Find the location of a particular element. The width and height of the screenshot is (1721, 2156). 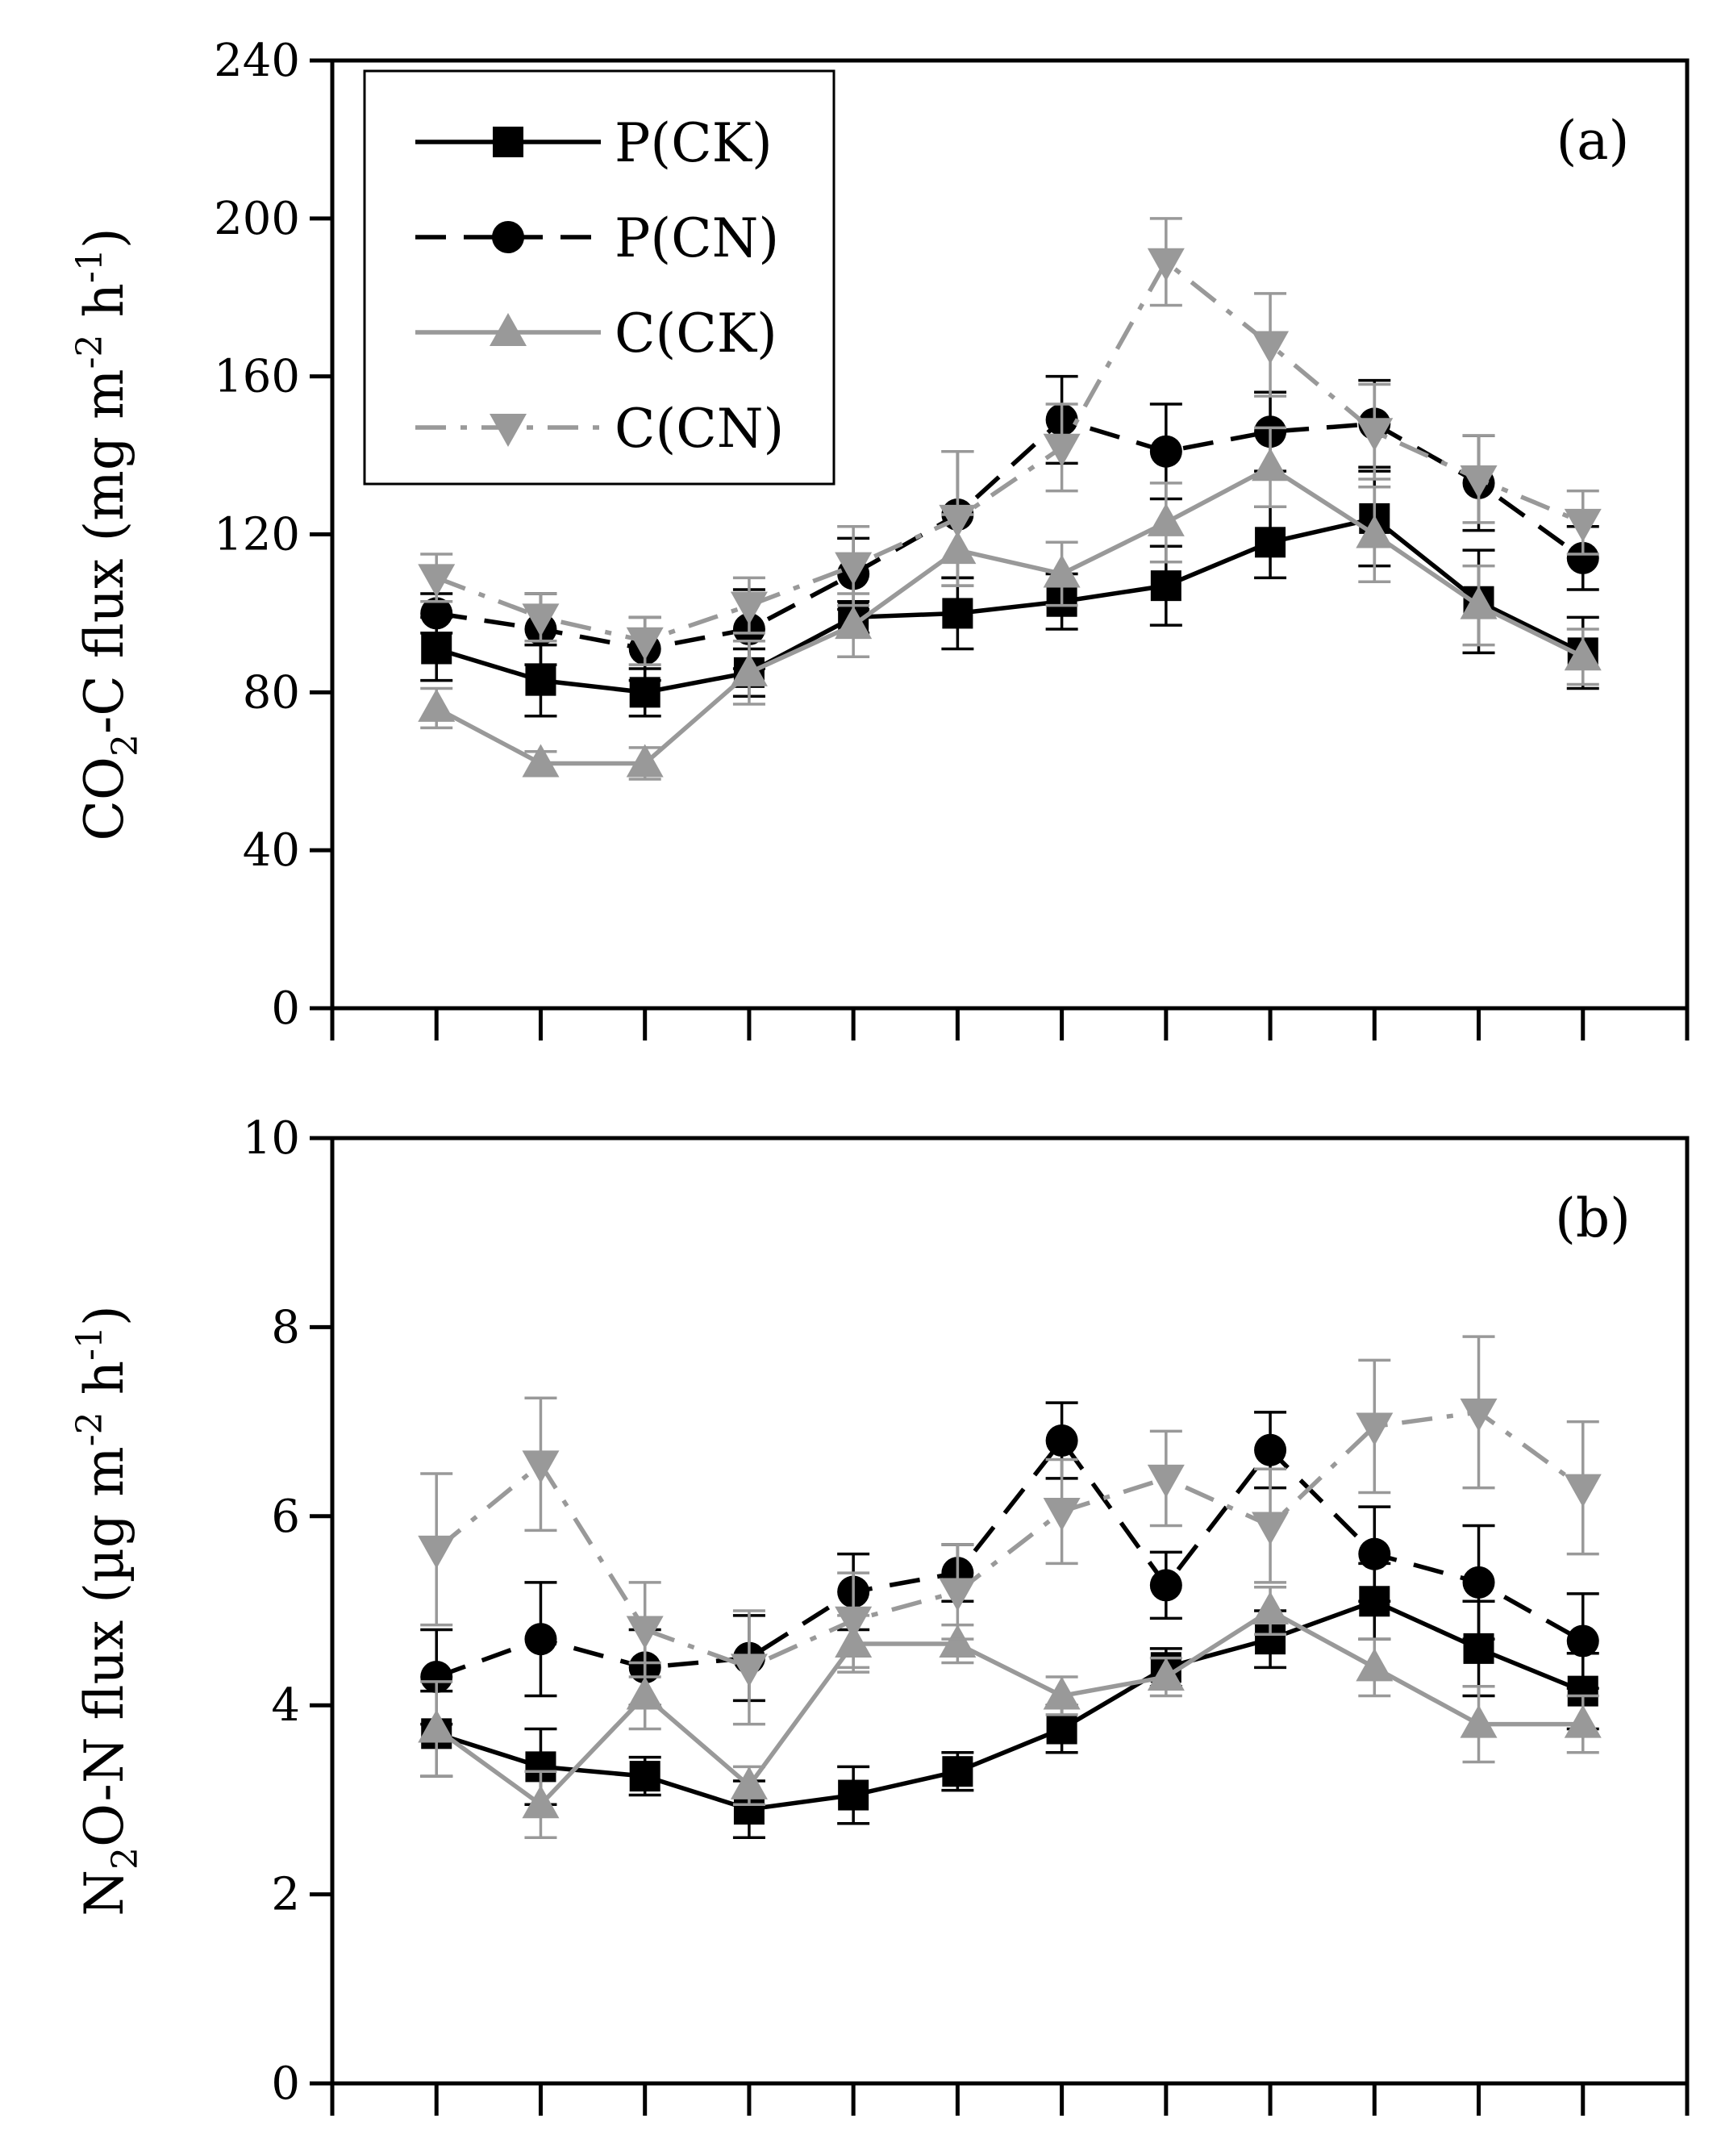

y-axis-title-part: -C flux (mg m is located at coordinates (104, 552).